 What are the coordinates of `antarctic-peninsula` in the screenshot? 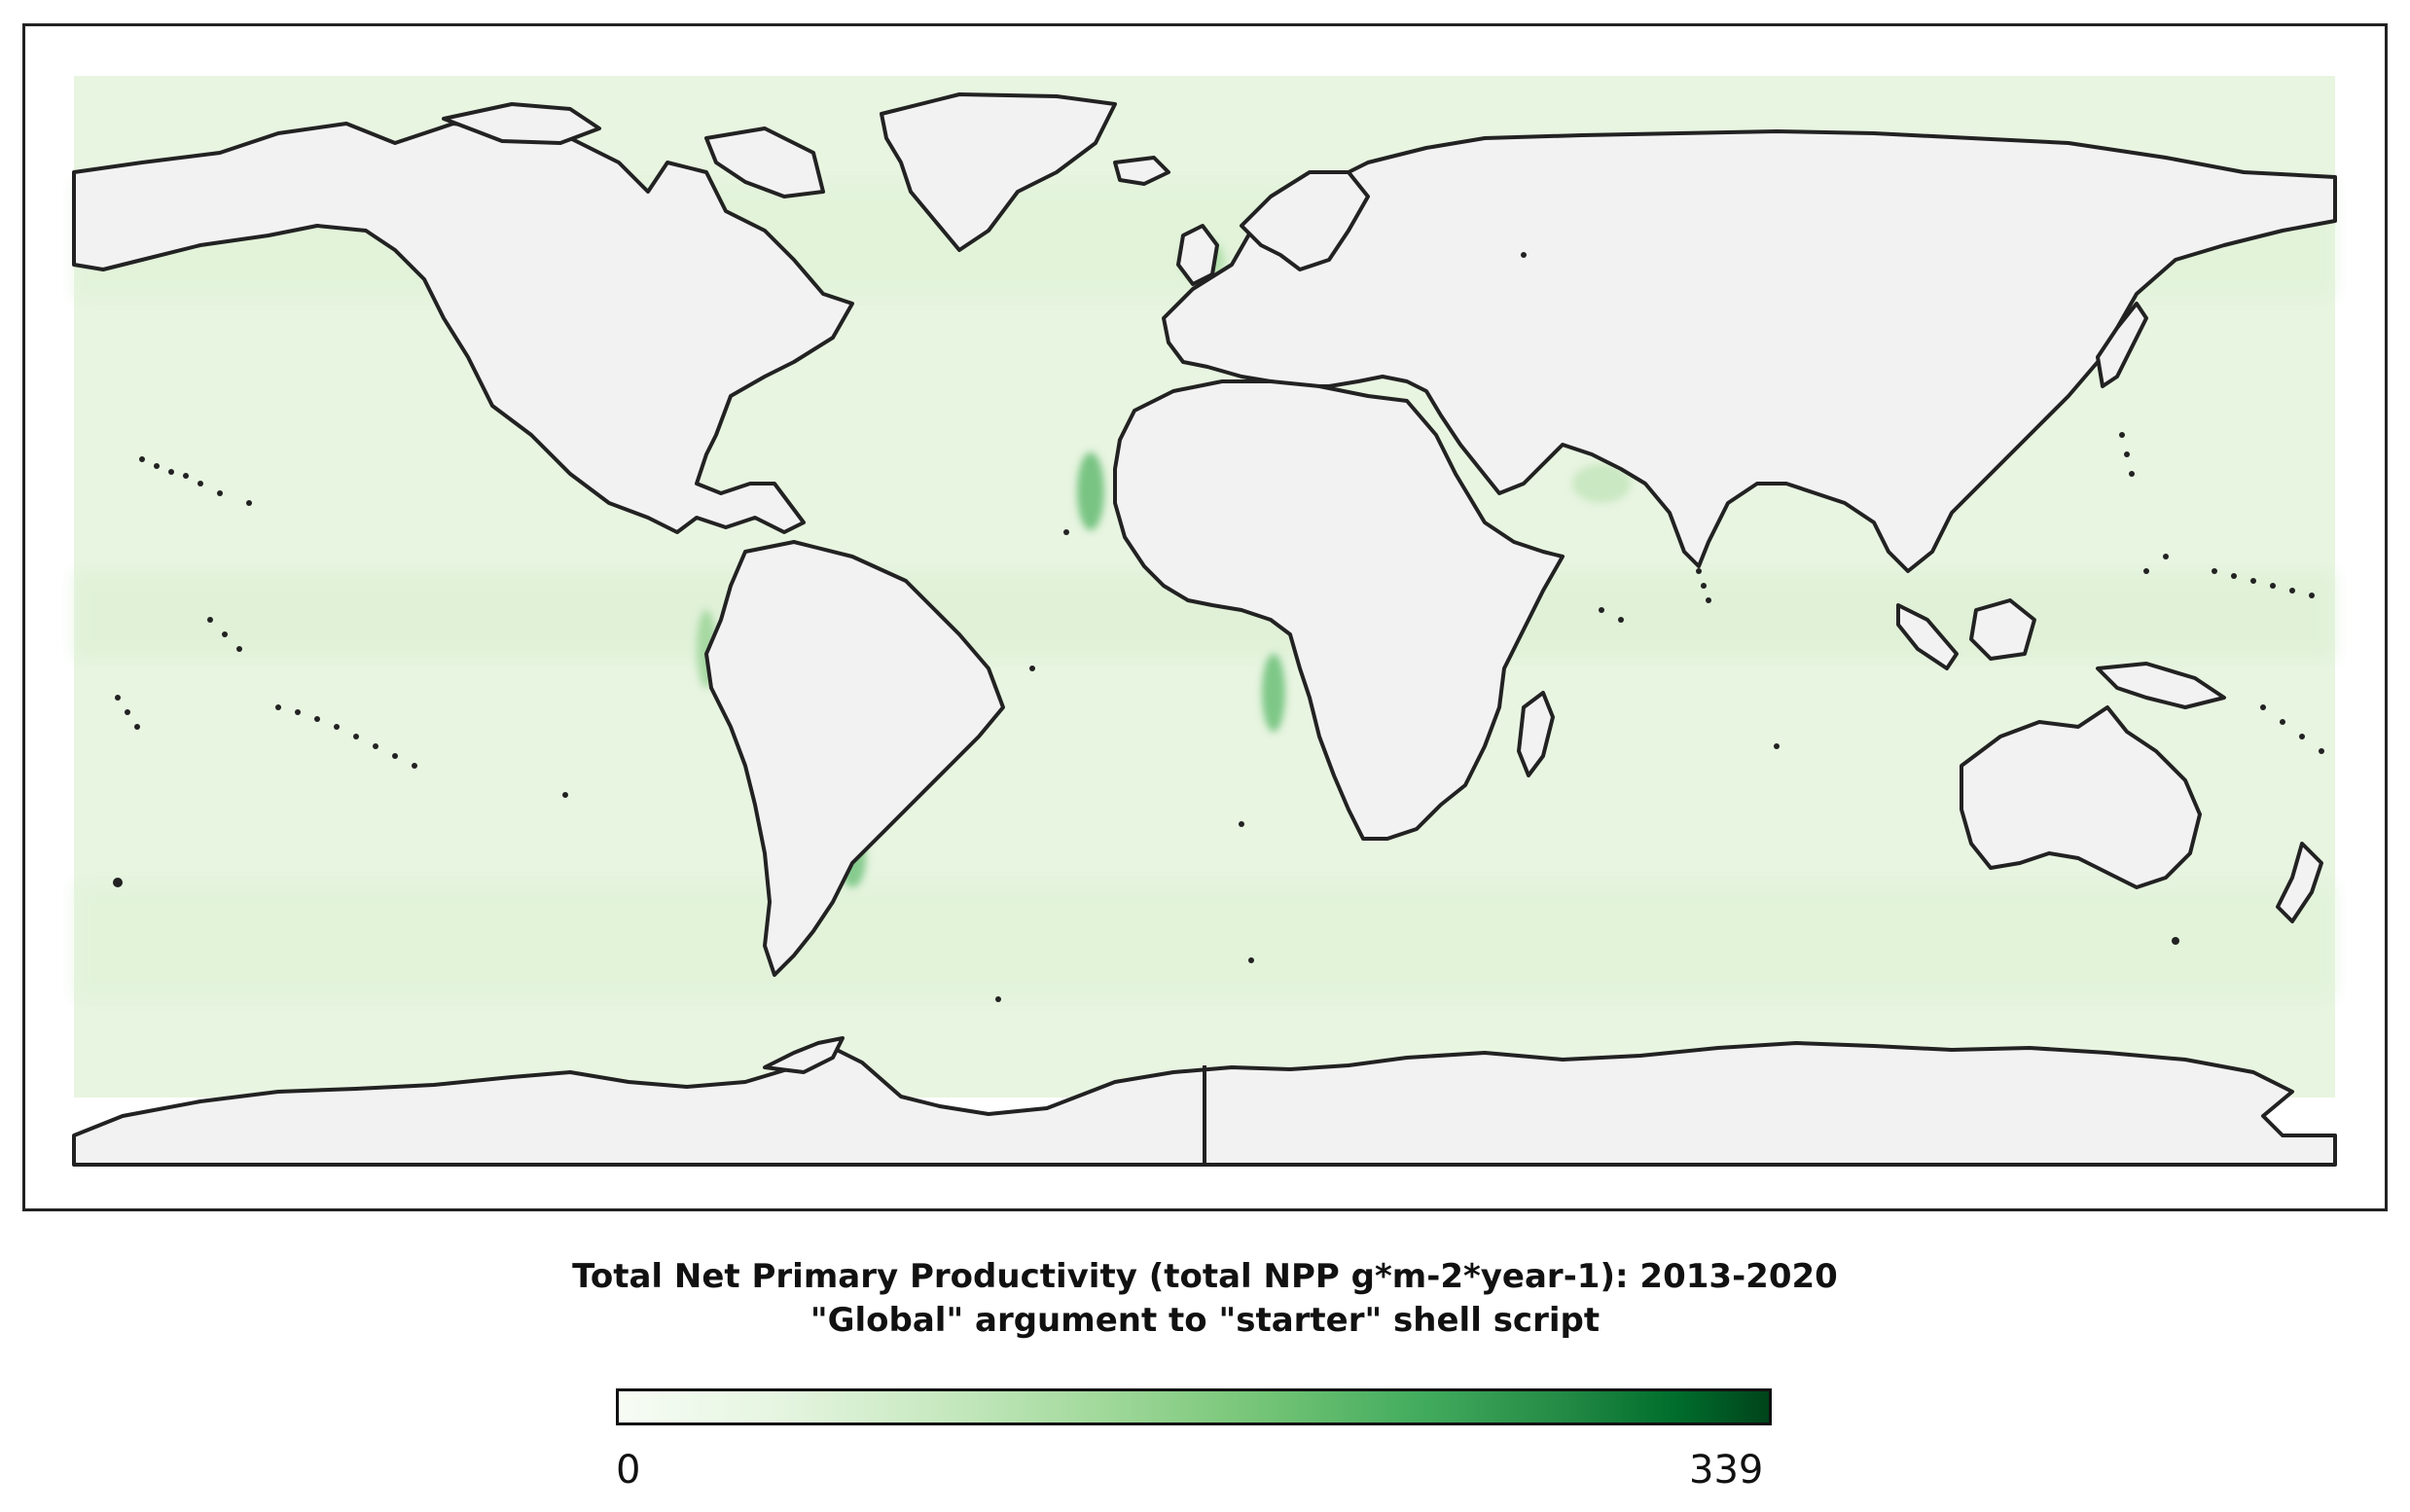 It's located at (804, 1055).